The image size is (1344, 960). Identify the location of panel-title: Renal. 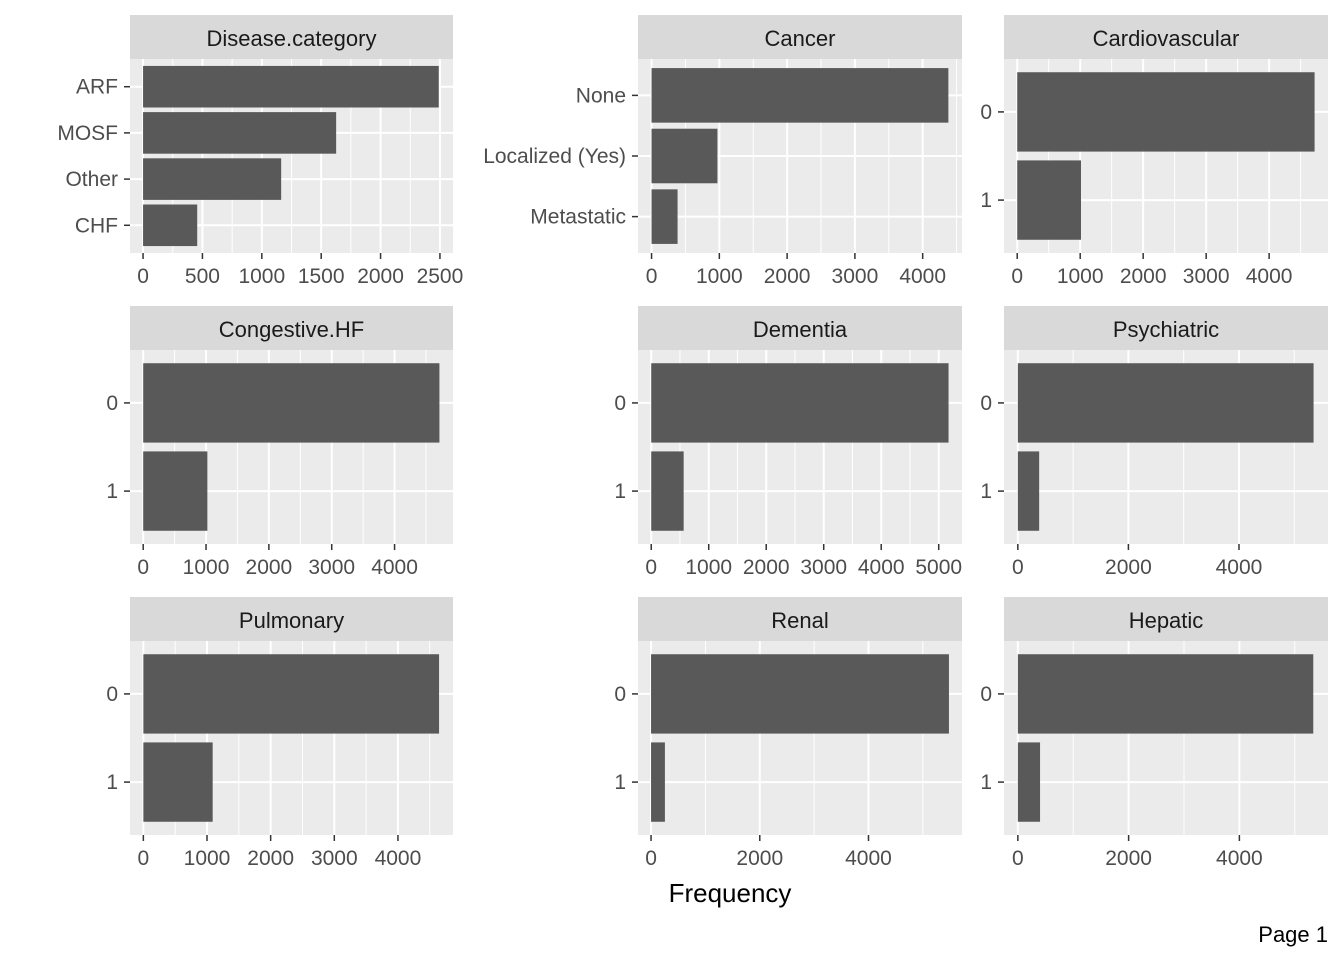
(799, 620).